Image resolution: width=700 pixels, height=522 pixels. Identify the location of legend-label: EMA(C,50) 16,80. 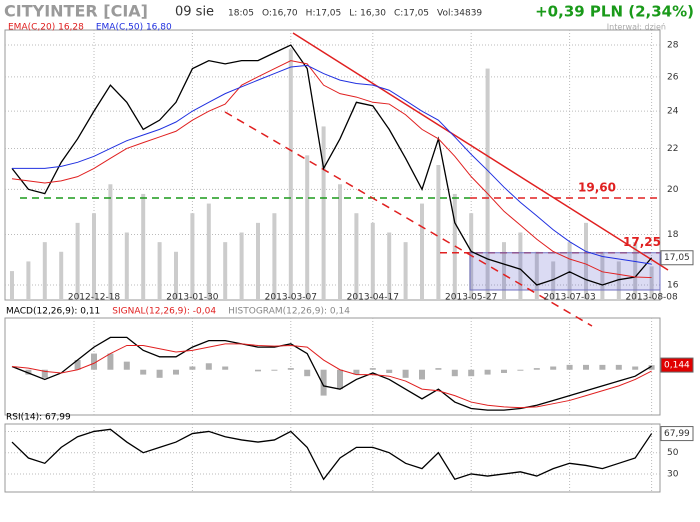
(134, 28).